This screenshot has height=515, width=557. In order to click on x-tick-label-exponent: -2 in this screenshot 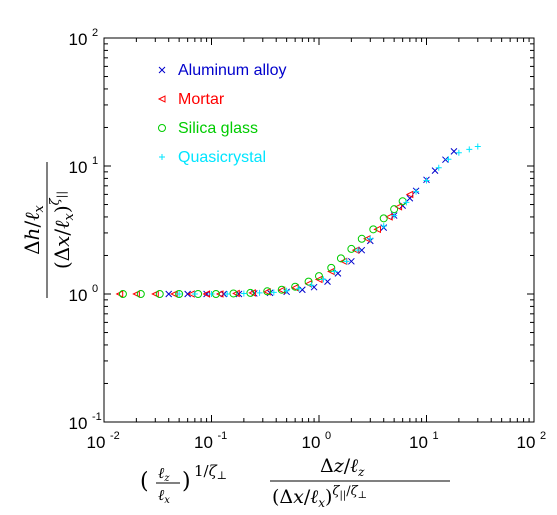, I will do `click(115, 436)`.